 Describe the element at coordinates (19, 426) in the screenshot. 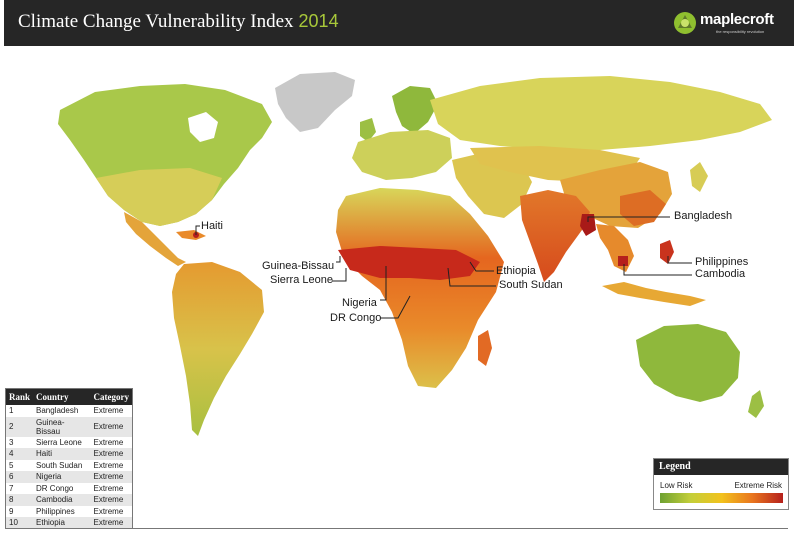

I see `rank-cell: 2` at that location.